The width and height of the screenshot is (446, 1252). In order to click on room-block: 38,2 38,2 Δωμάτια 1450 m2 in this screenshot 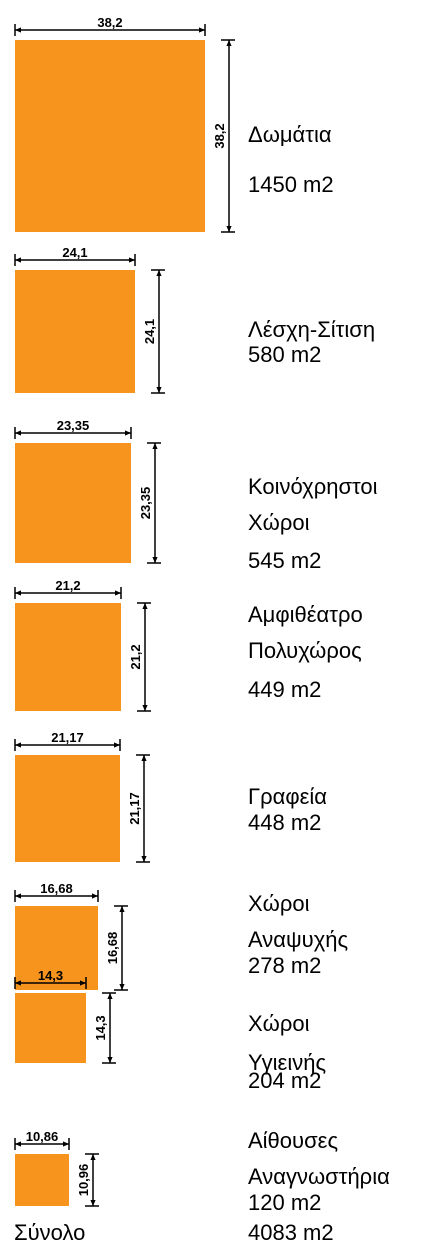, I will do `click(174, 124)`.